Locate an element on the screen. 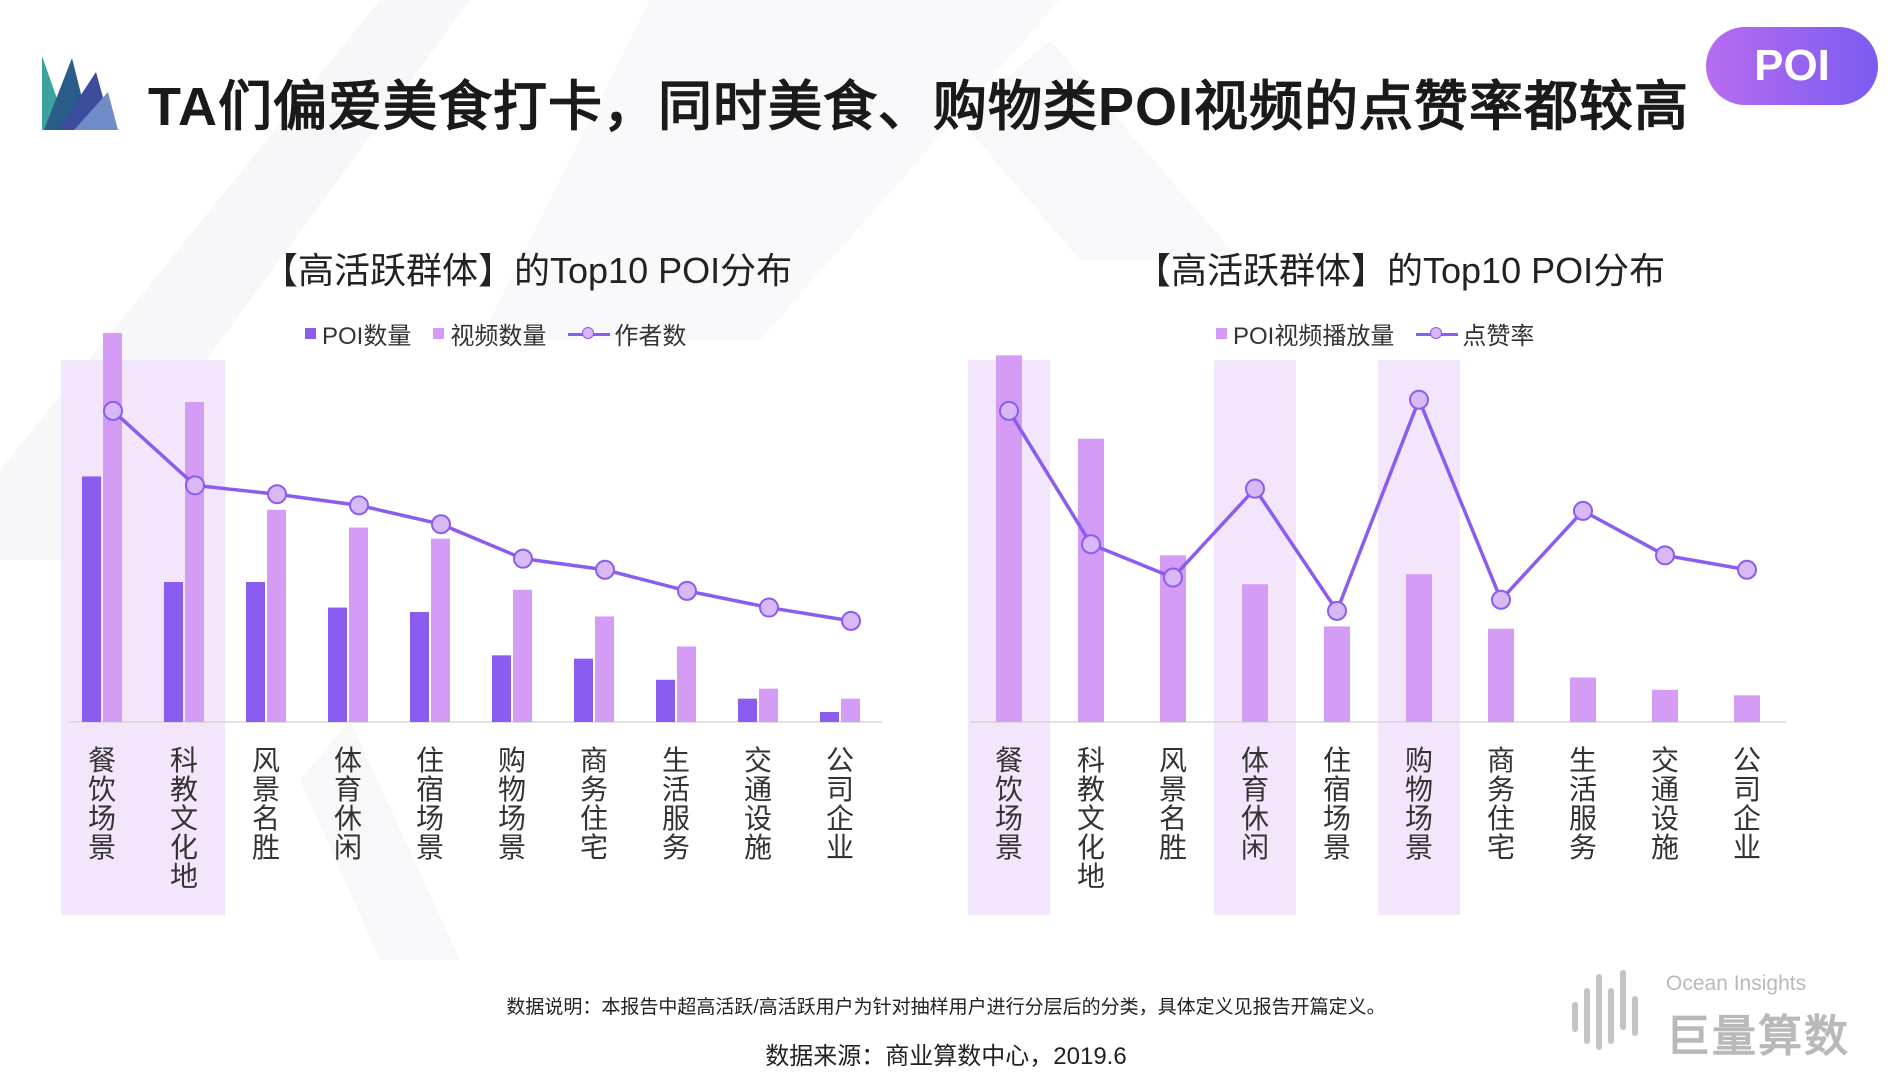  legend-right: POI视频播放量 点赞率 is located at coordinates (1386, 333).